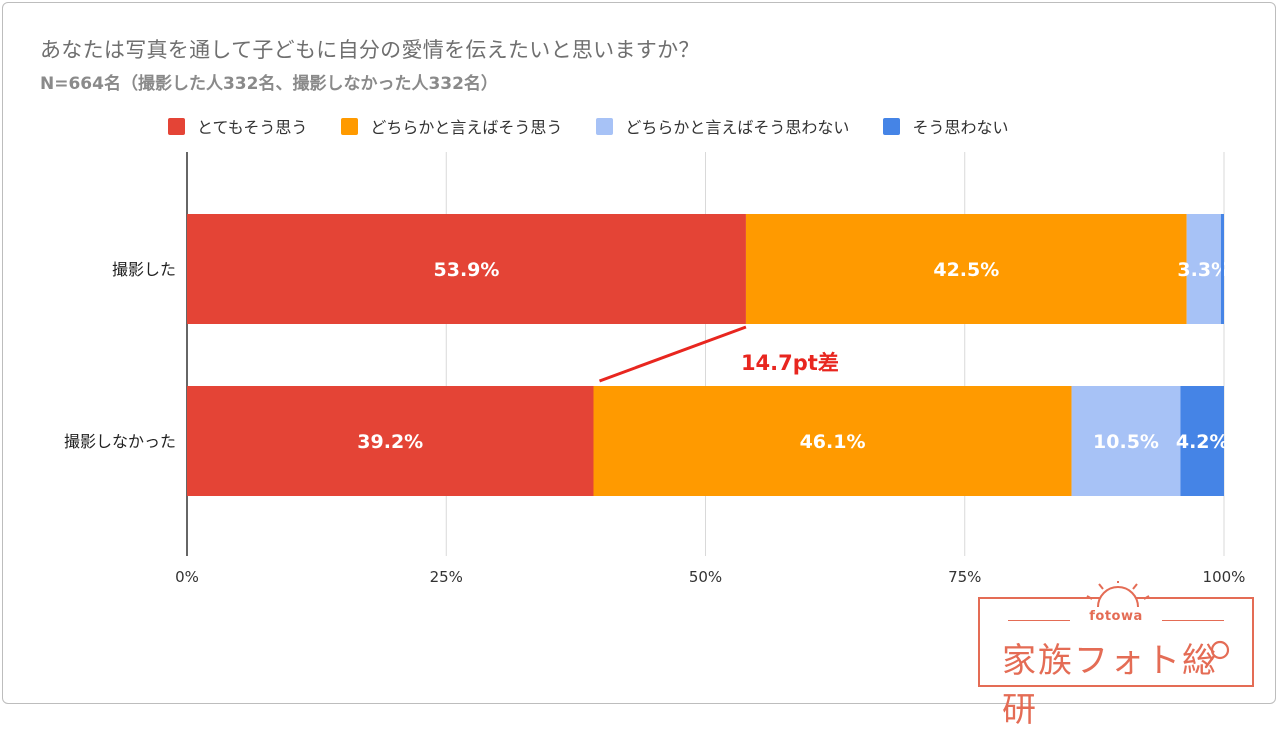  Describe the element at coordinates (960, 127) in the screenshot. I see `legend-label-disagree: そう思わない` at that location.